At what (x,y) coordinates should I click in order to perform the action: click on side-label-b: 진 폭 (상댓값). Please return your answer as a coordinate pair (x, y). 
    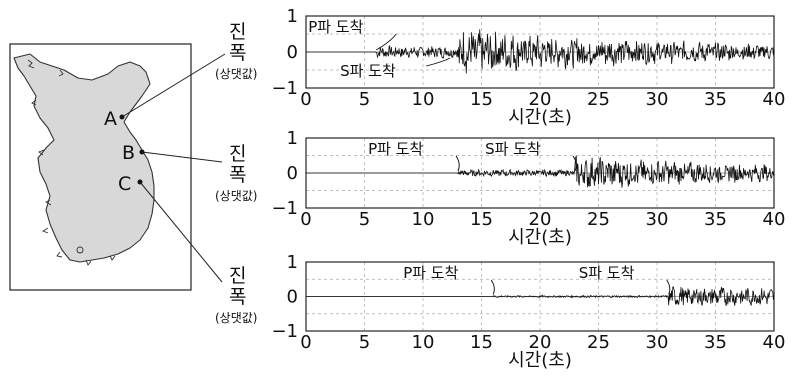
    Looking at the image, I should click on (236, 173).